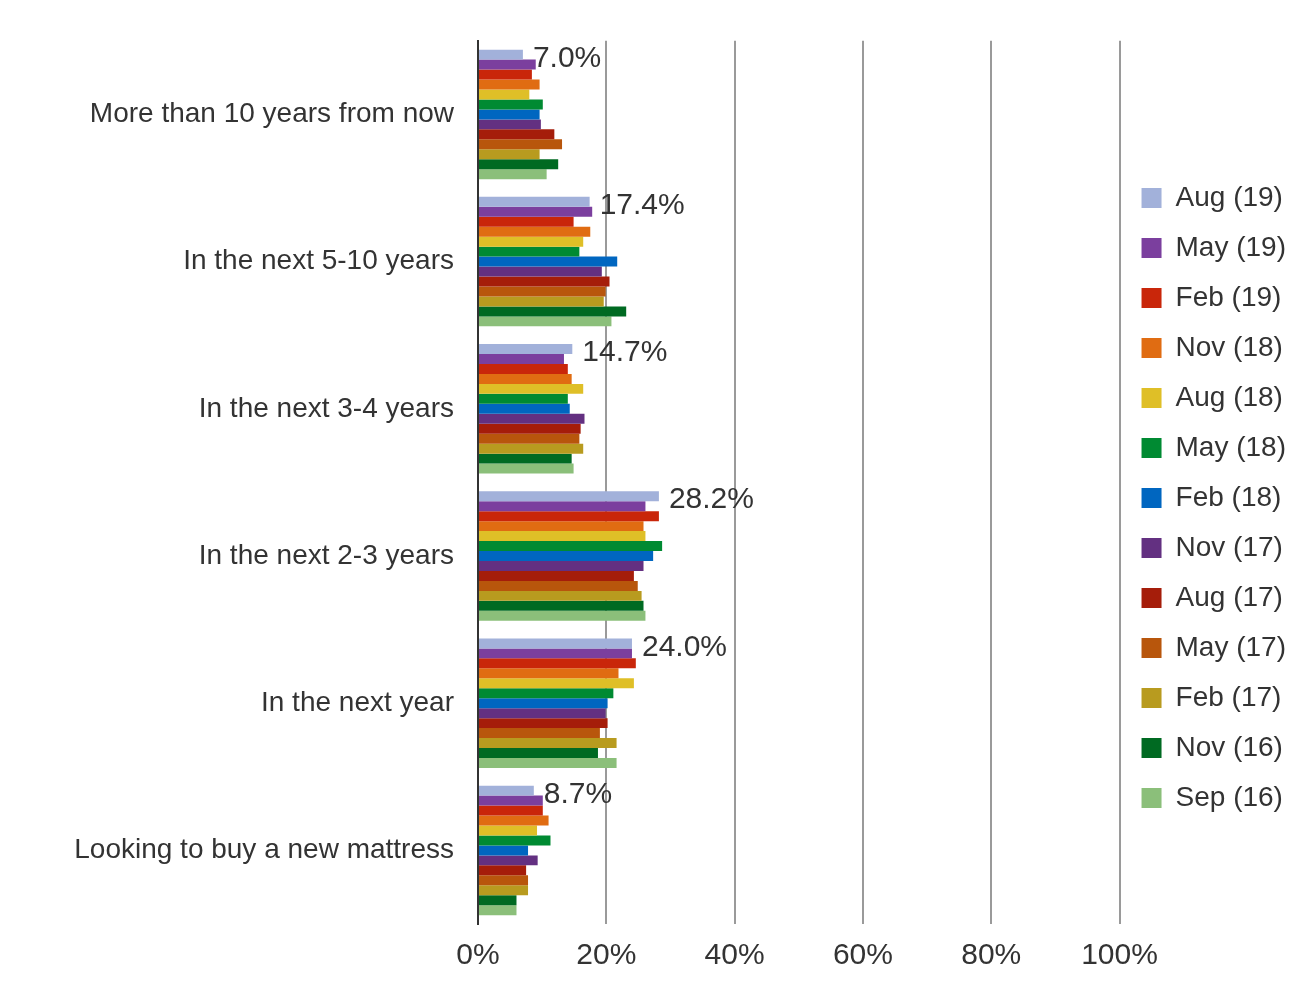  Describe the element at coordinates (1229, 346) in the screenshot. I see `legend-label: Nov (18)` at that location.